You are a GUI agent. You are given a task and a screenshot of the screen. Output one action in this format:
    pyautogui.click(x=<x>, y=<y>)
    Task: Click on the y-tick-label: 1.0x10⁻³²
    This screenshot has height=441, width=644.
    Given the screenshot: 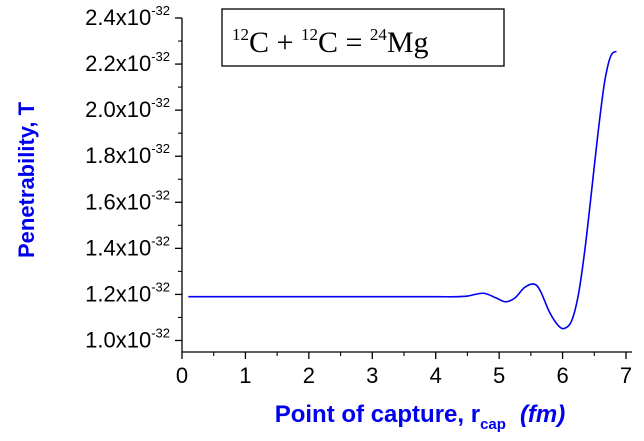 What is the action you would take?
    pyautogui.click(x=127, y=338)
    